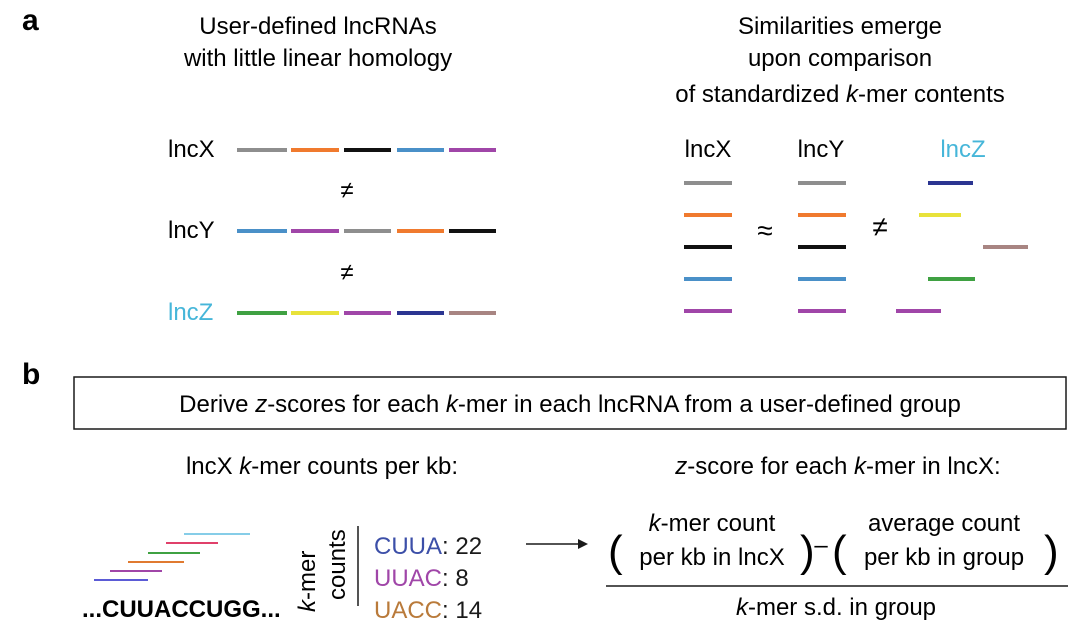 Image resolution: width=1088 pixels, height=630 pixels. What do you see at coordinates (583, 544) in the screenshot?
I see `arrow-head` at bounding box center [583, 544].